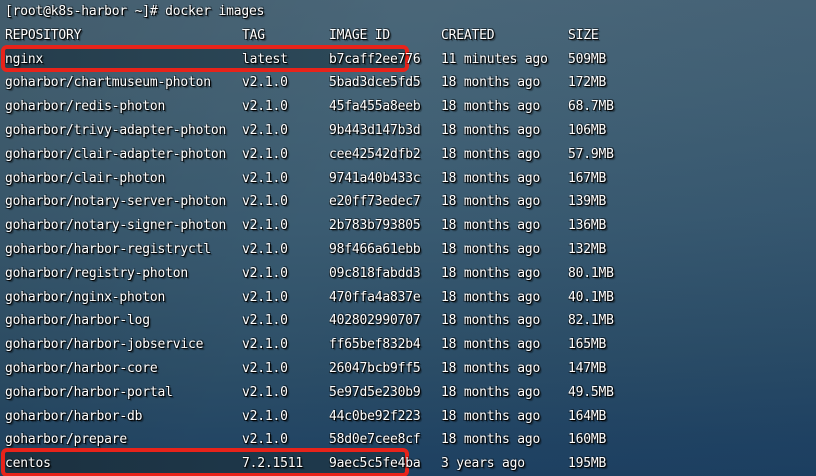  What do you see at coordinates (28, 464) in the screenshot?
I see `repo-cell: centos` at bounding box center [28, 464].